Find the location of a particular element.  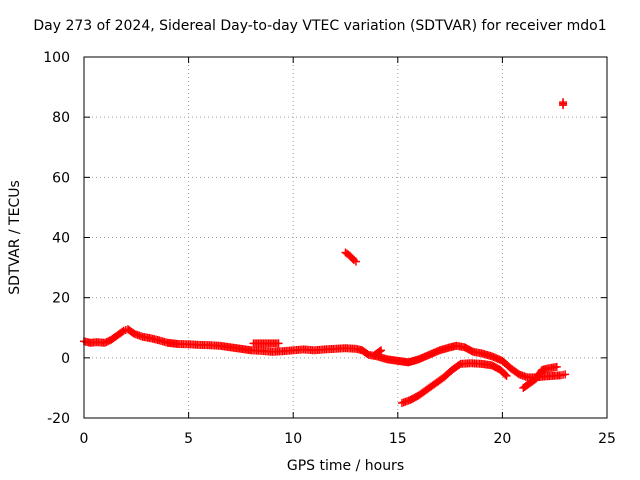

y-tick-label-40: 40 is located at coordinates (61, 239).